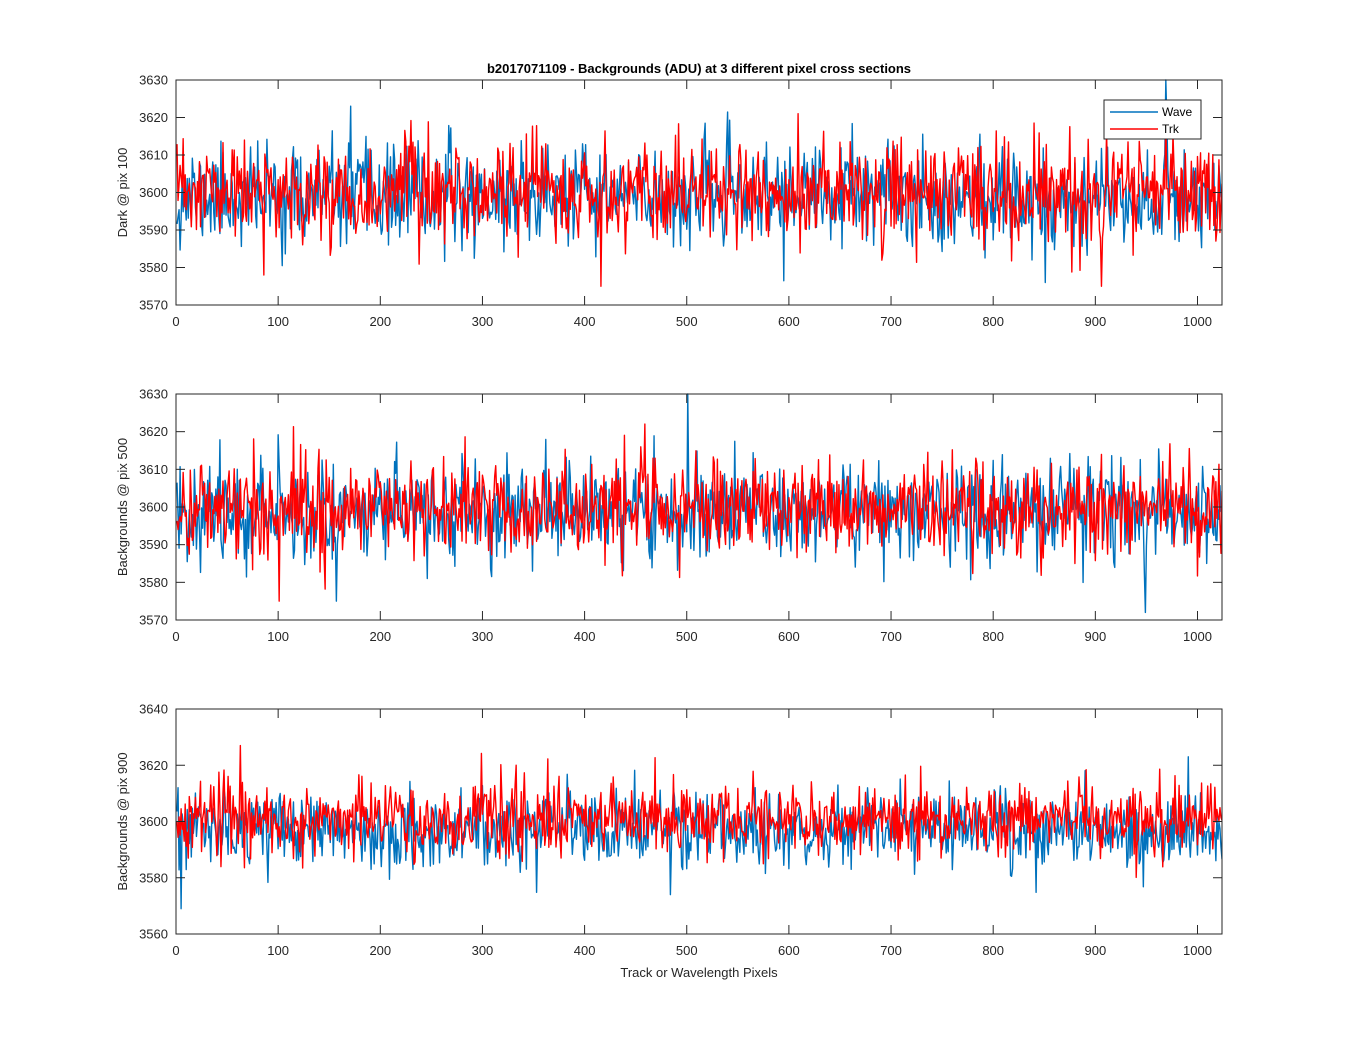  Describe the element at coordinates (1171, 129) in the screenshot. I see `legend-label-trk: Trk` at that location.